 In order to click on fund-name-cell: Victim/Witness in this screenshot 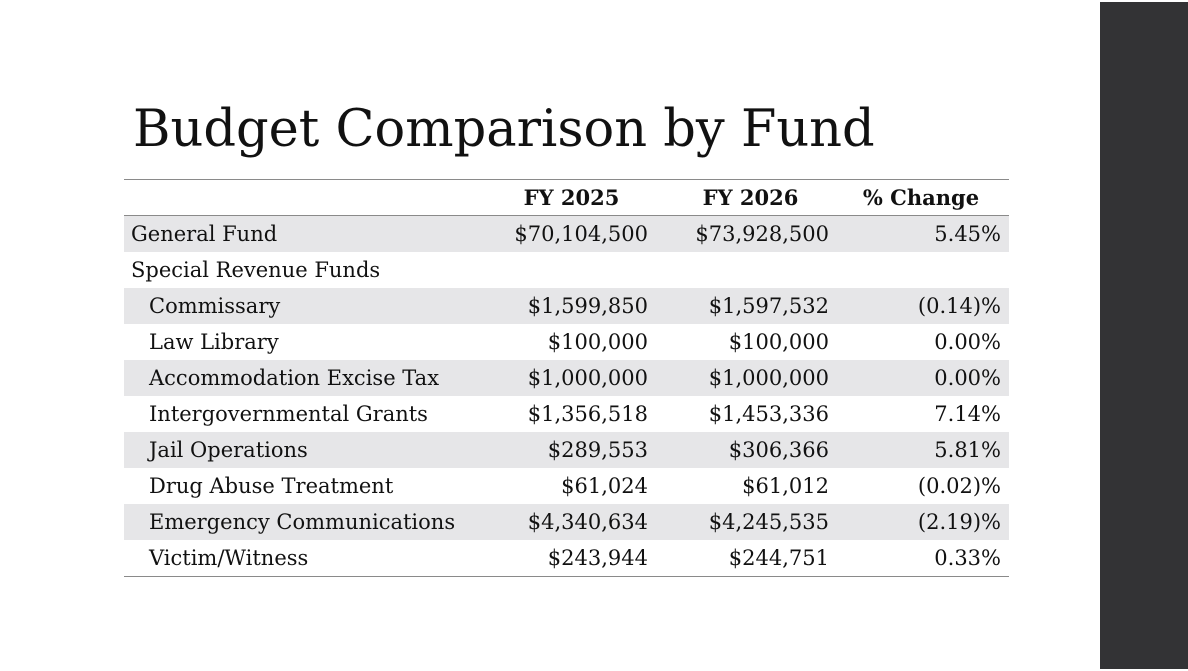, I will do `click(229, 558)`.